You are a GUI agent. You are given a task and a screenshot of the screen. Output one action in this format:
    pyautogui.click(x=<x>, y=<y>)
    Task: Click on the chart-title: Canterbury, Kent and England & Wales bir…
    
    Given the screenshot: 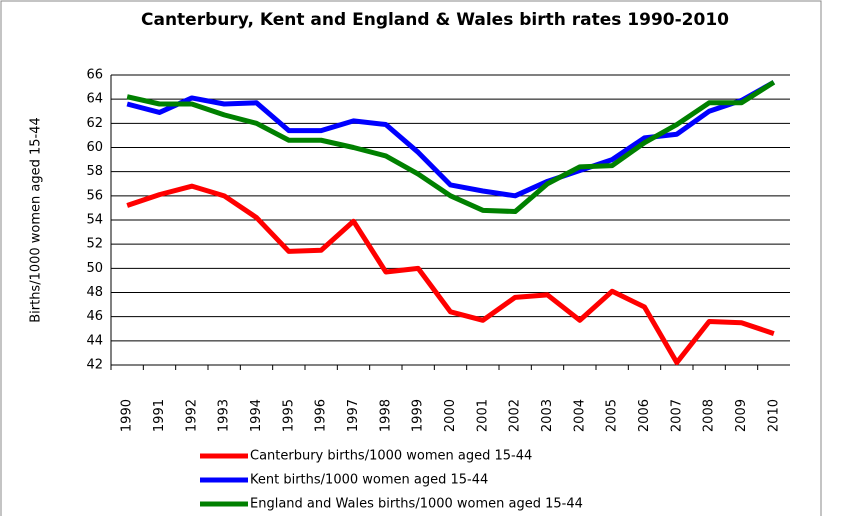 What is the action you would take?
    pyautogui.click(x=435, y=20)
    